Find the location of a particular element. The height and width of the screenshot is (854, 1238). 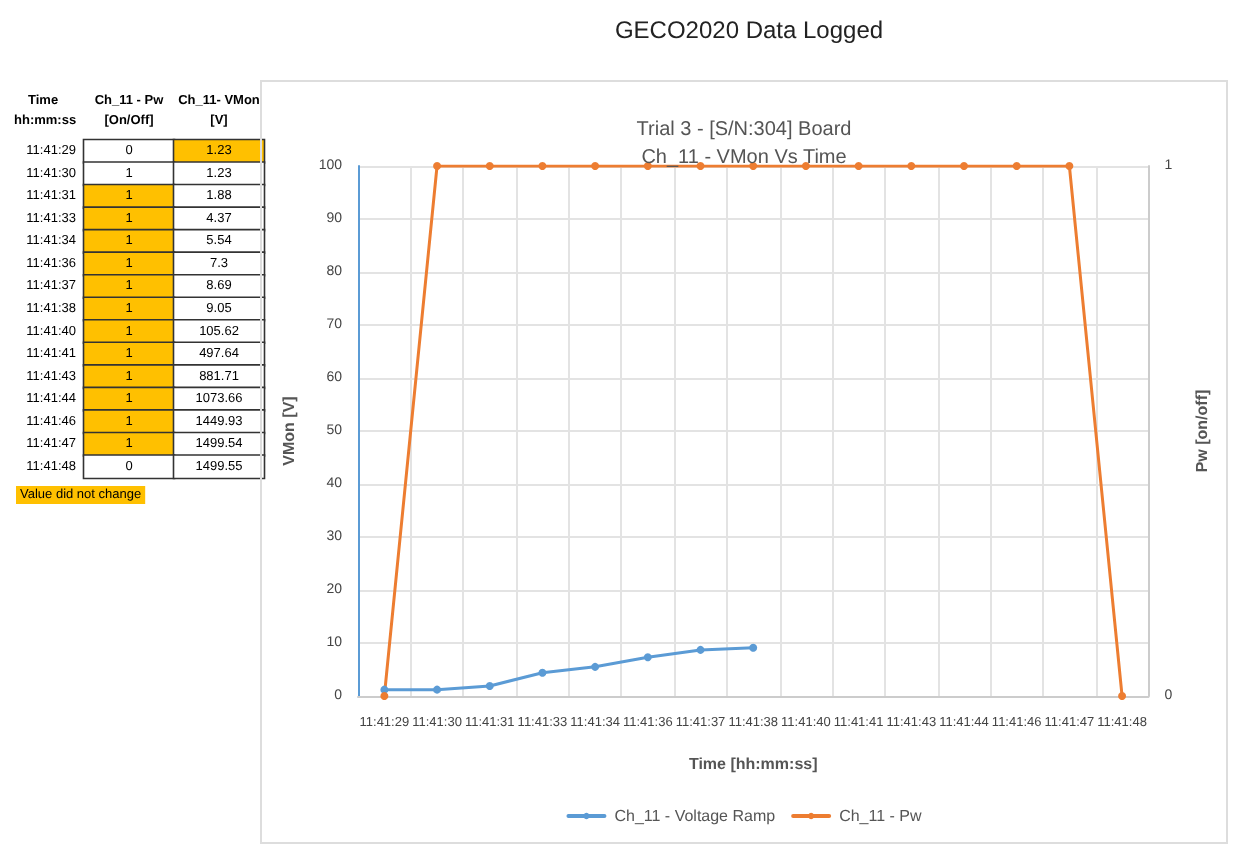

y2-axis-title: Pw [on/off] is located at coordinates (1202, 431).